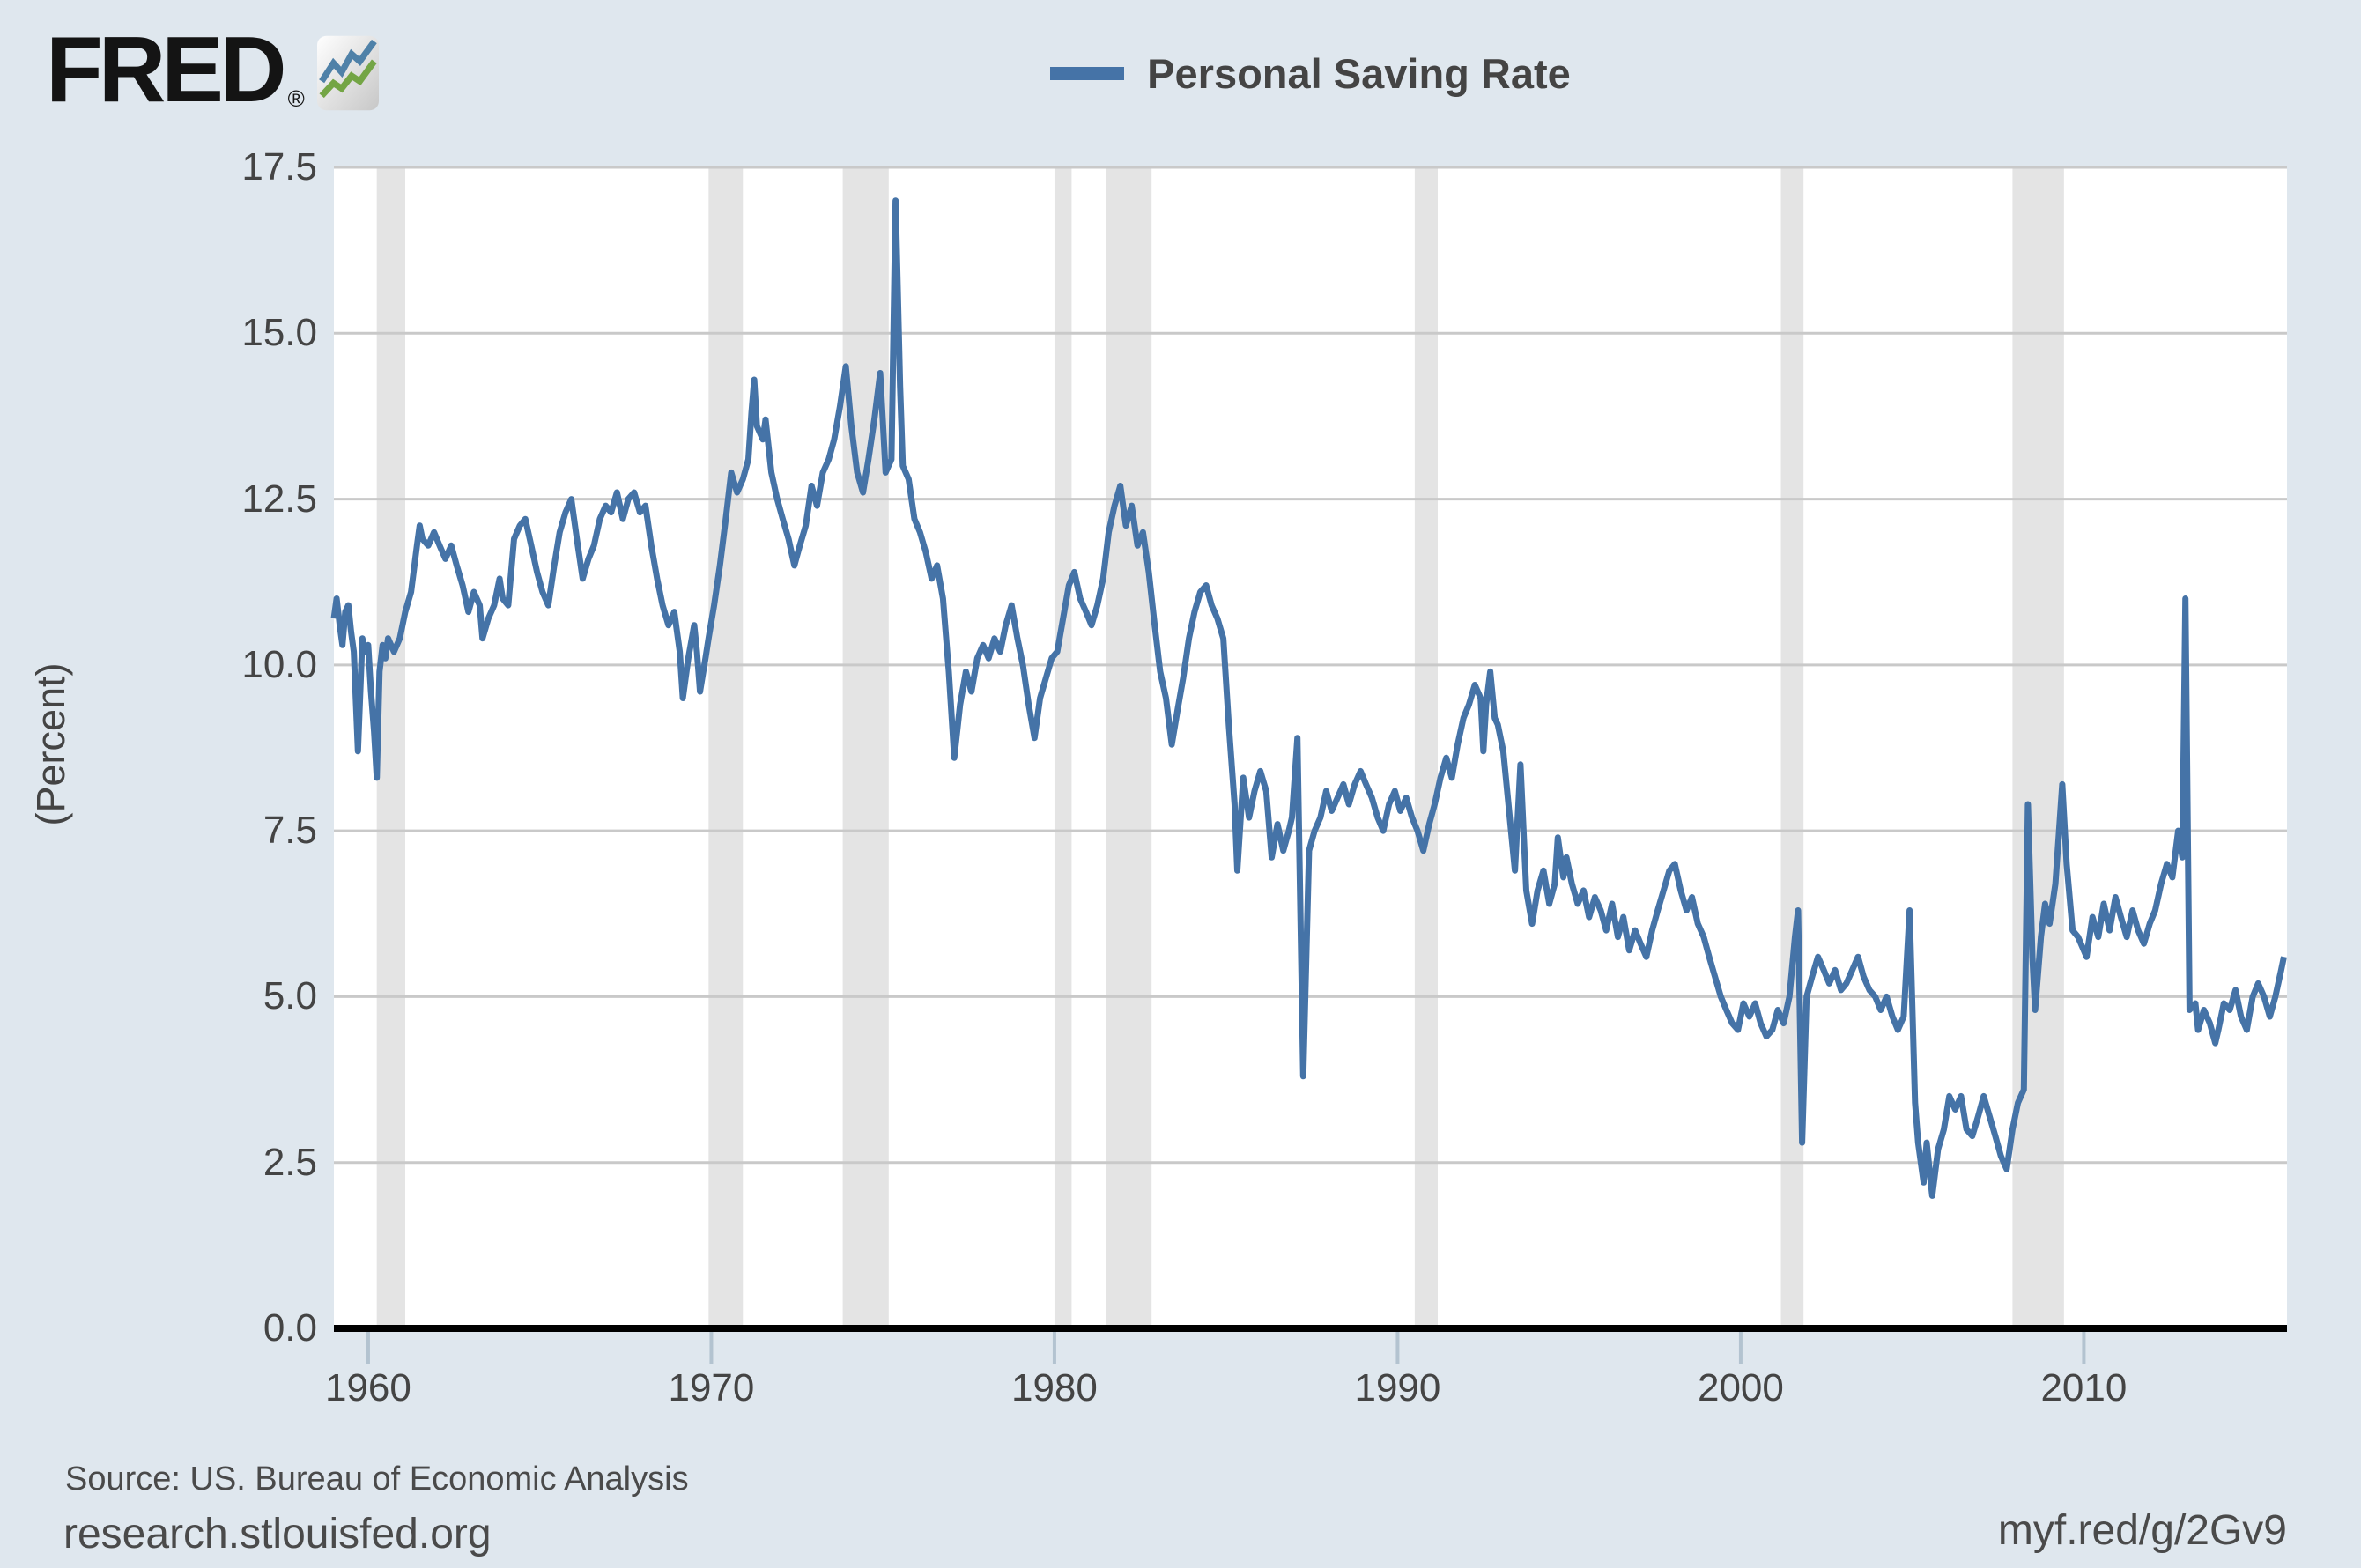 The image size is (2361, 1568). Describe the element at coordinates (279, 499) in the screenshot. I see `y-tick-label: 12.5` at that location.